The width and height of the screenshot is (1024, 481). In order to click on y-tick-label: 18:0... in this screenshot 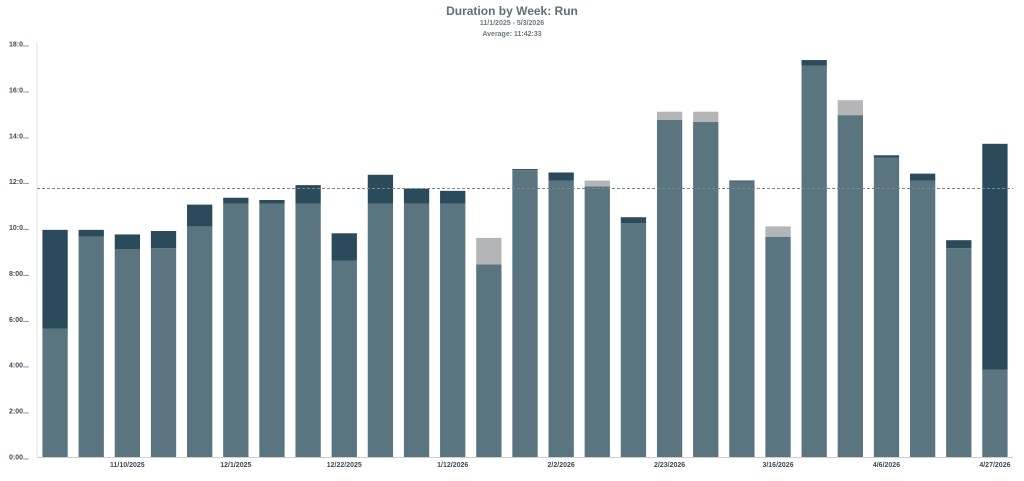, I will do `click(19, 45)`.